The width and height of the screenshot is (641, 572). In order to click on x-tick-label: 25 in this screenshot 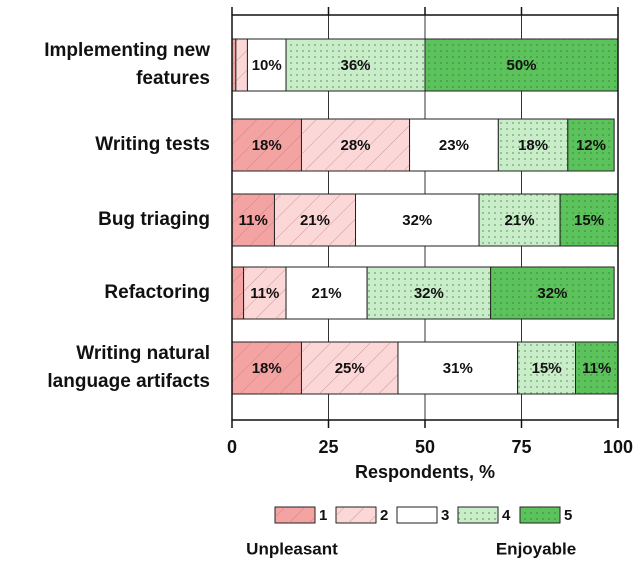, I will do `click(328, 447)`.